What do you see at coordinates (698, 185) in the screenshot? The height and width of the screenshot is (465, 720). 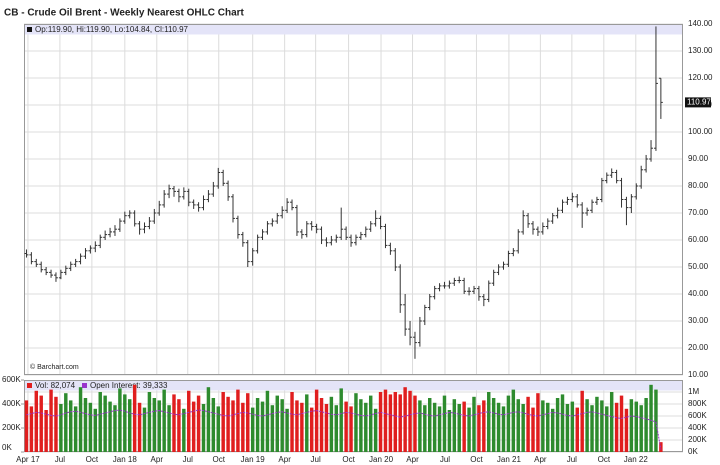 I see `y-tick-label: 80.00` at bounding box center [698, 185].